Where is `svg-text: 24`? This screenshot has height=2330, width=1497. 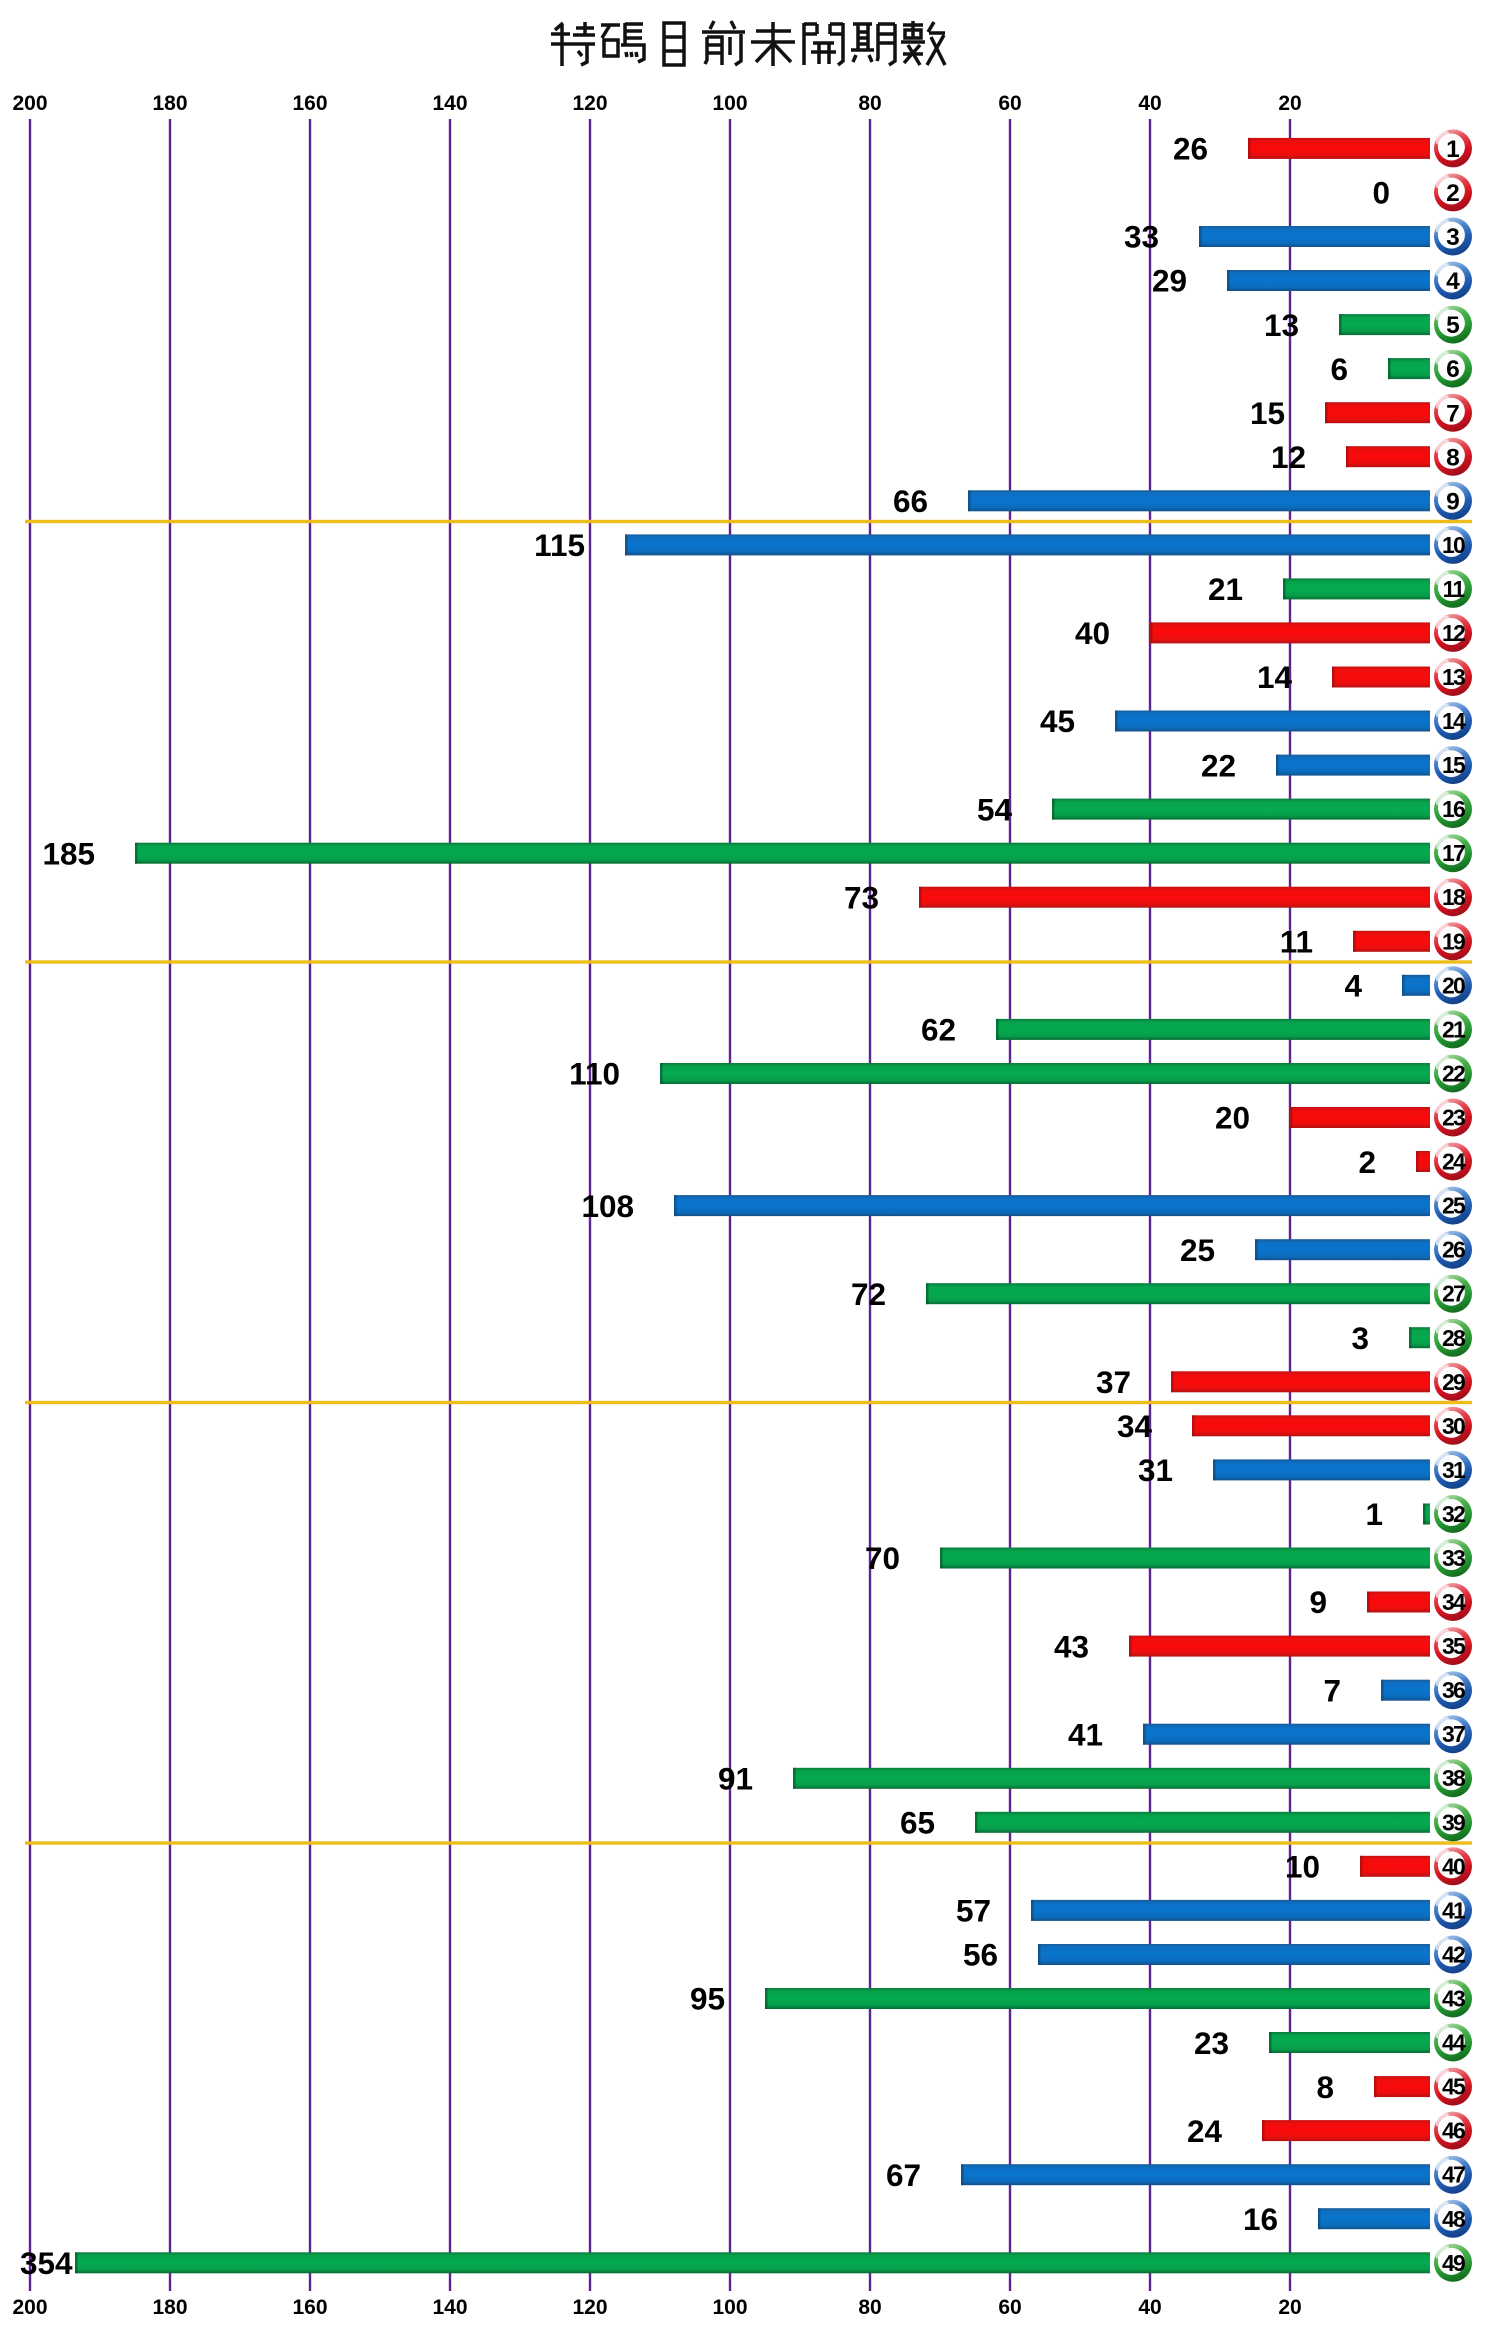 svg-text: 24 is located at coordinates (1205, 2131).